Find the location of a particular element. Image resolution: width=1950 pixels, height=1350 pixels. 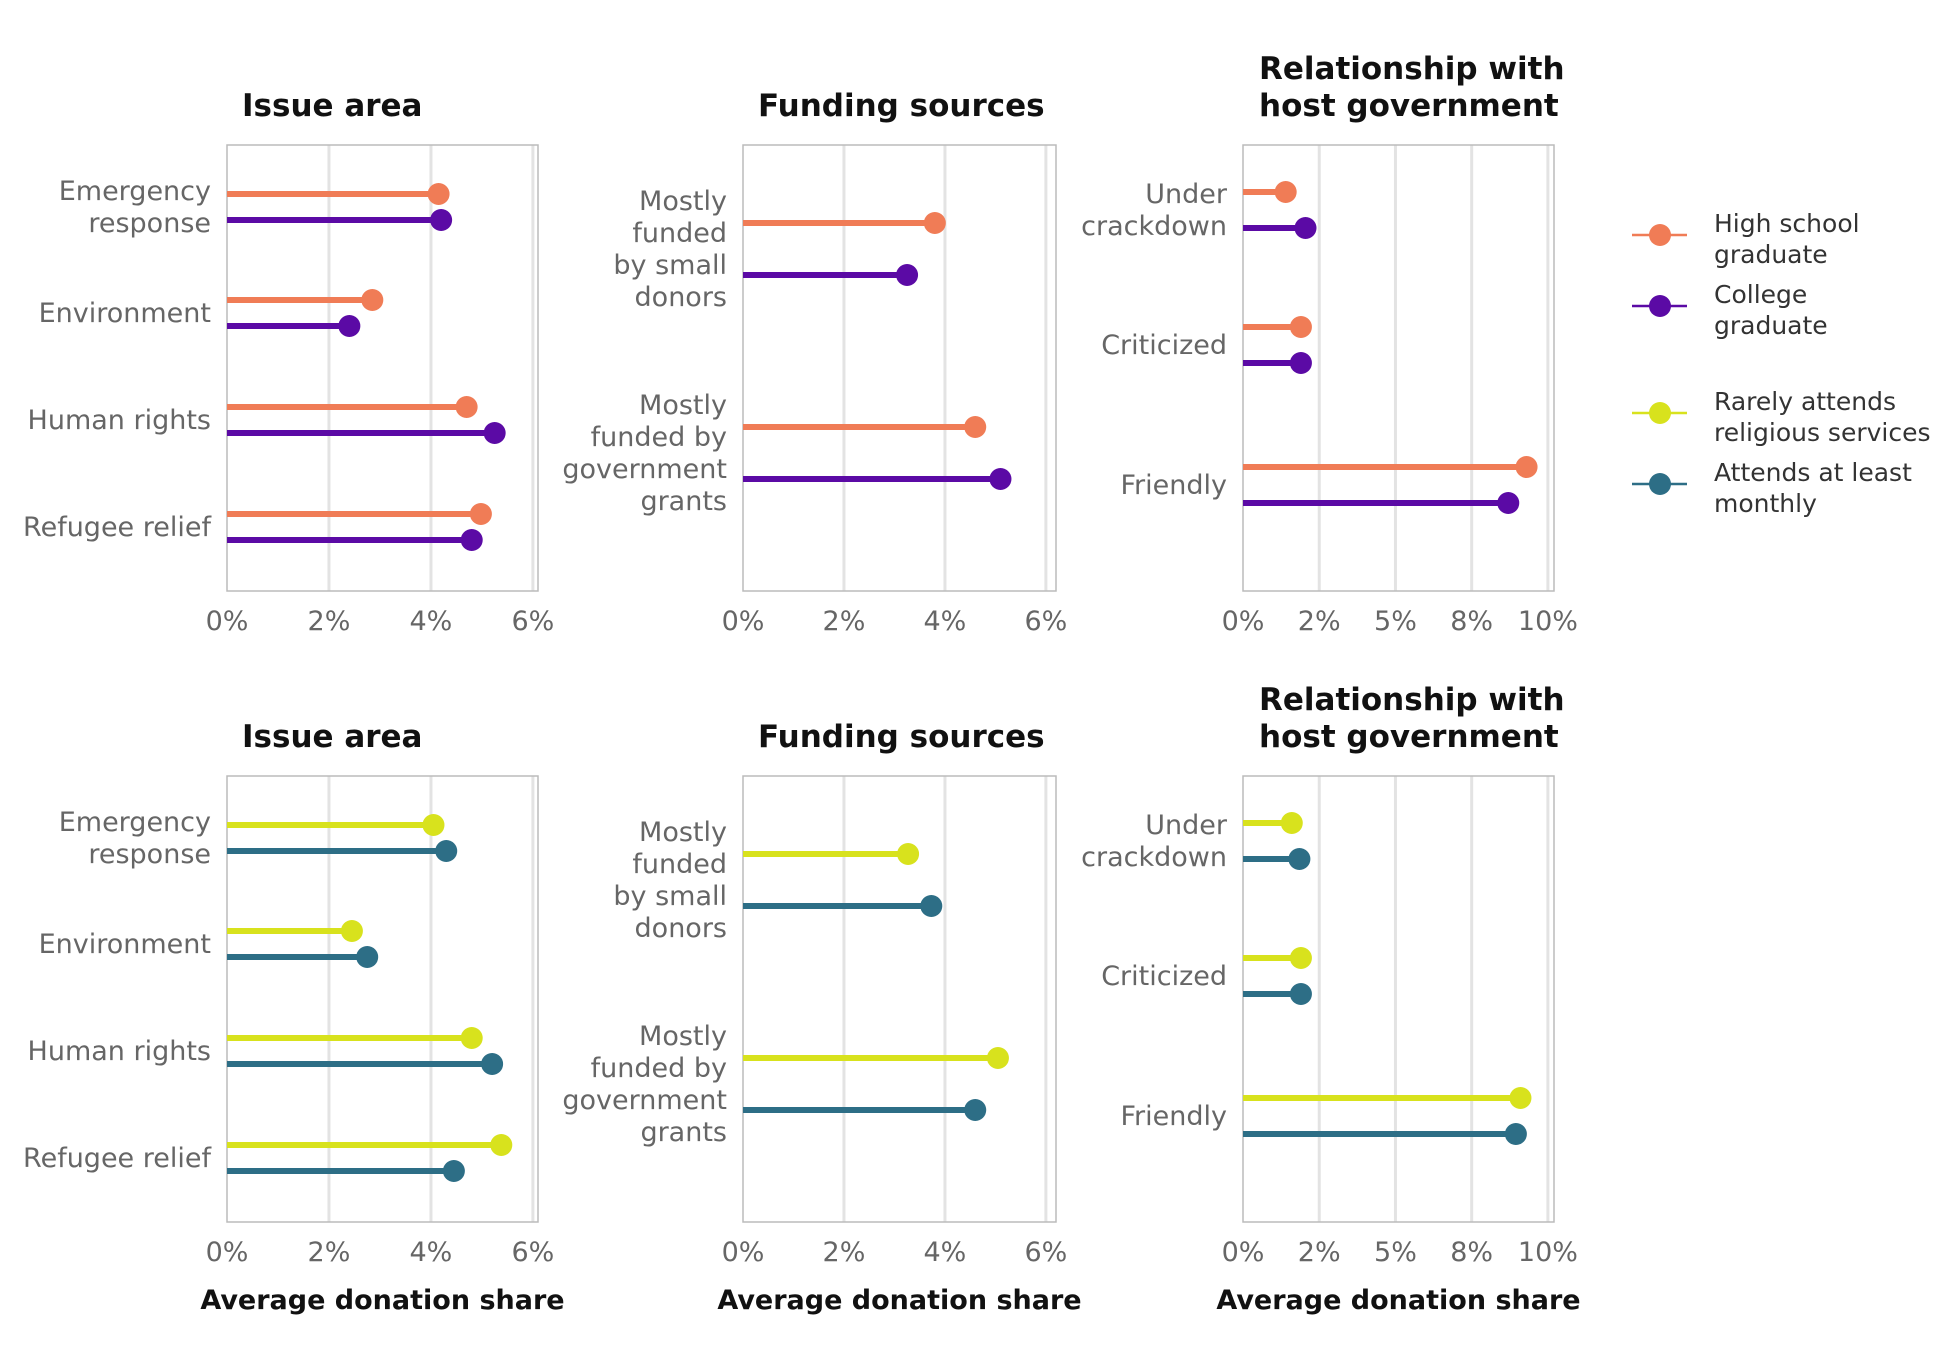

legend-label: College graduate is located at coordinates (1771, 310).